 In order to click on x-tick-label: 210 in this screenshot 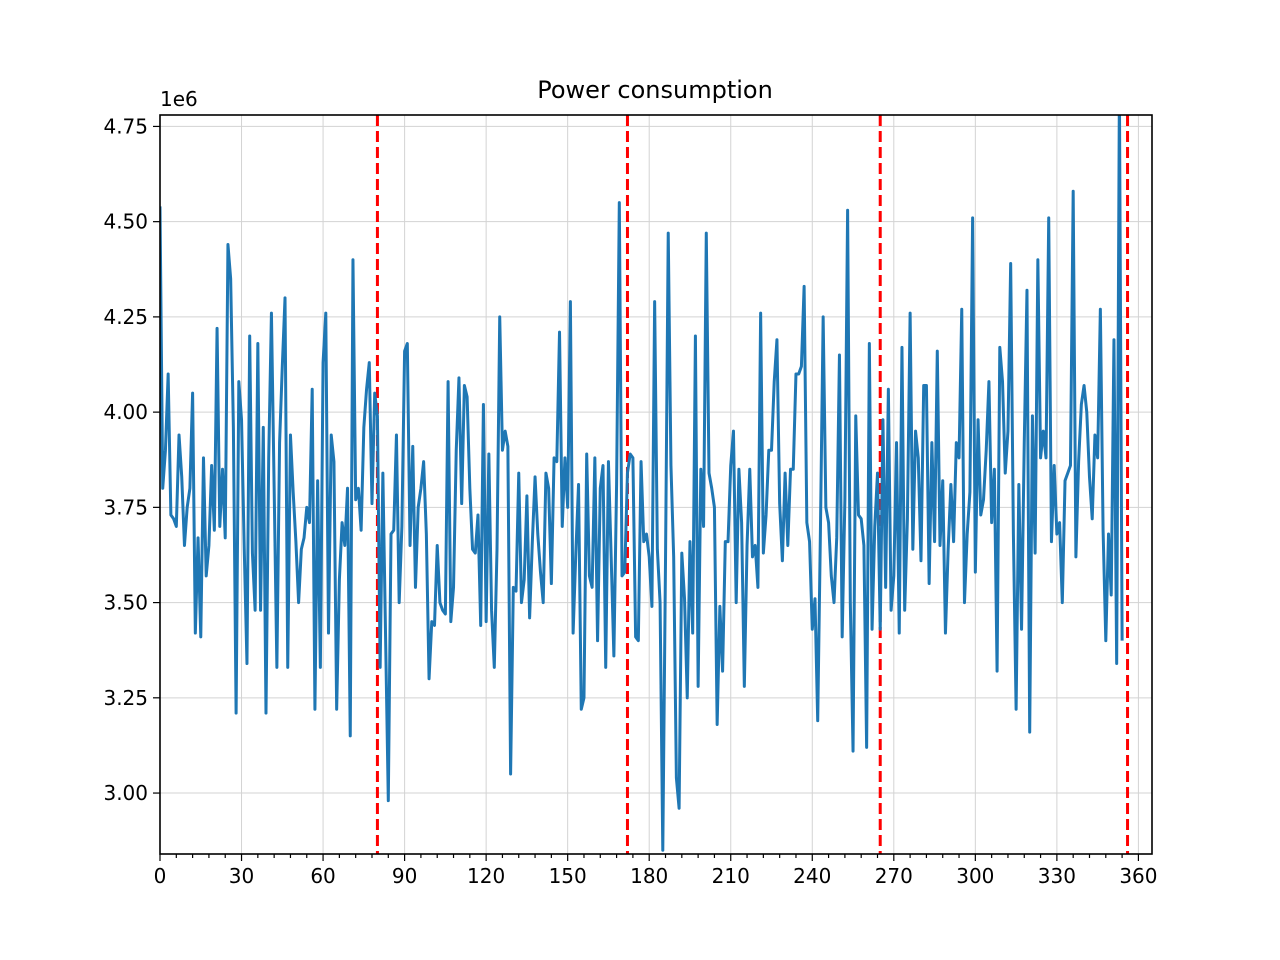, I will do `click(731, 876)`.